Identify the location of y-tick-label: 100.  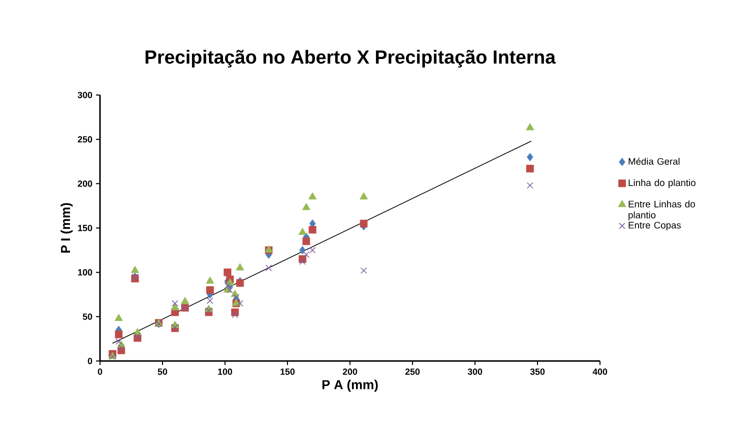
(85, 272).